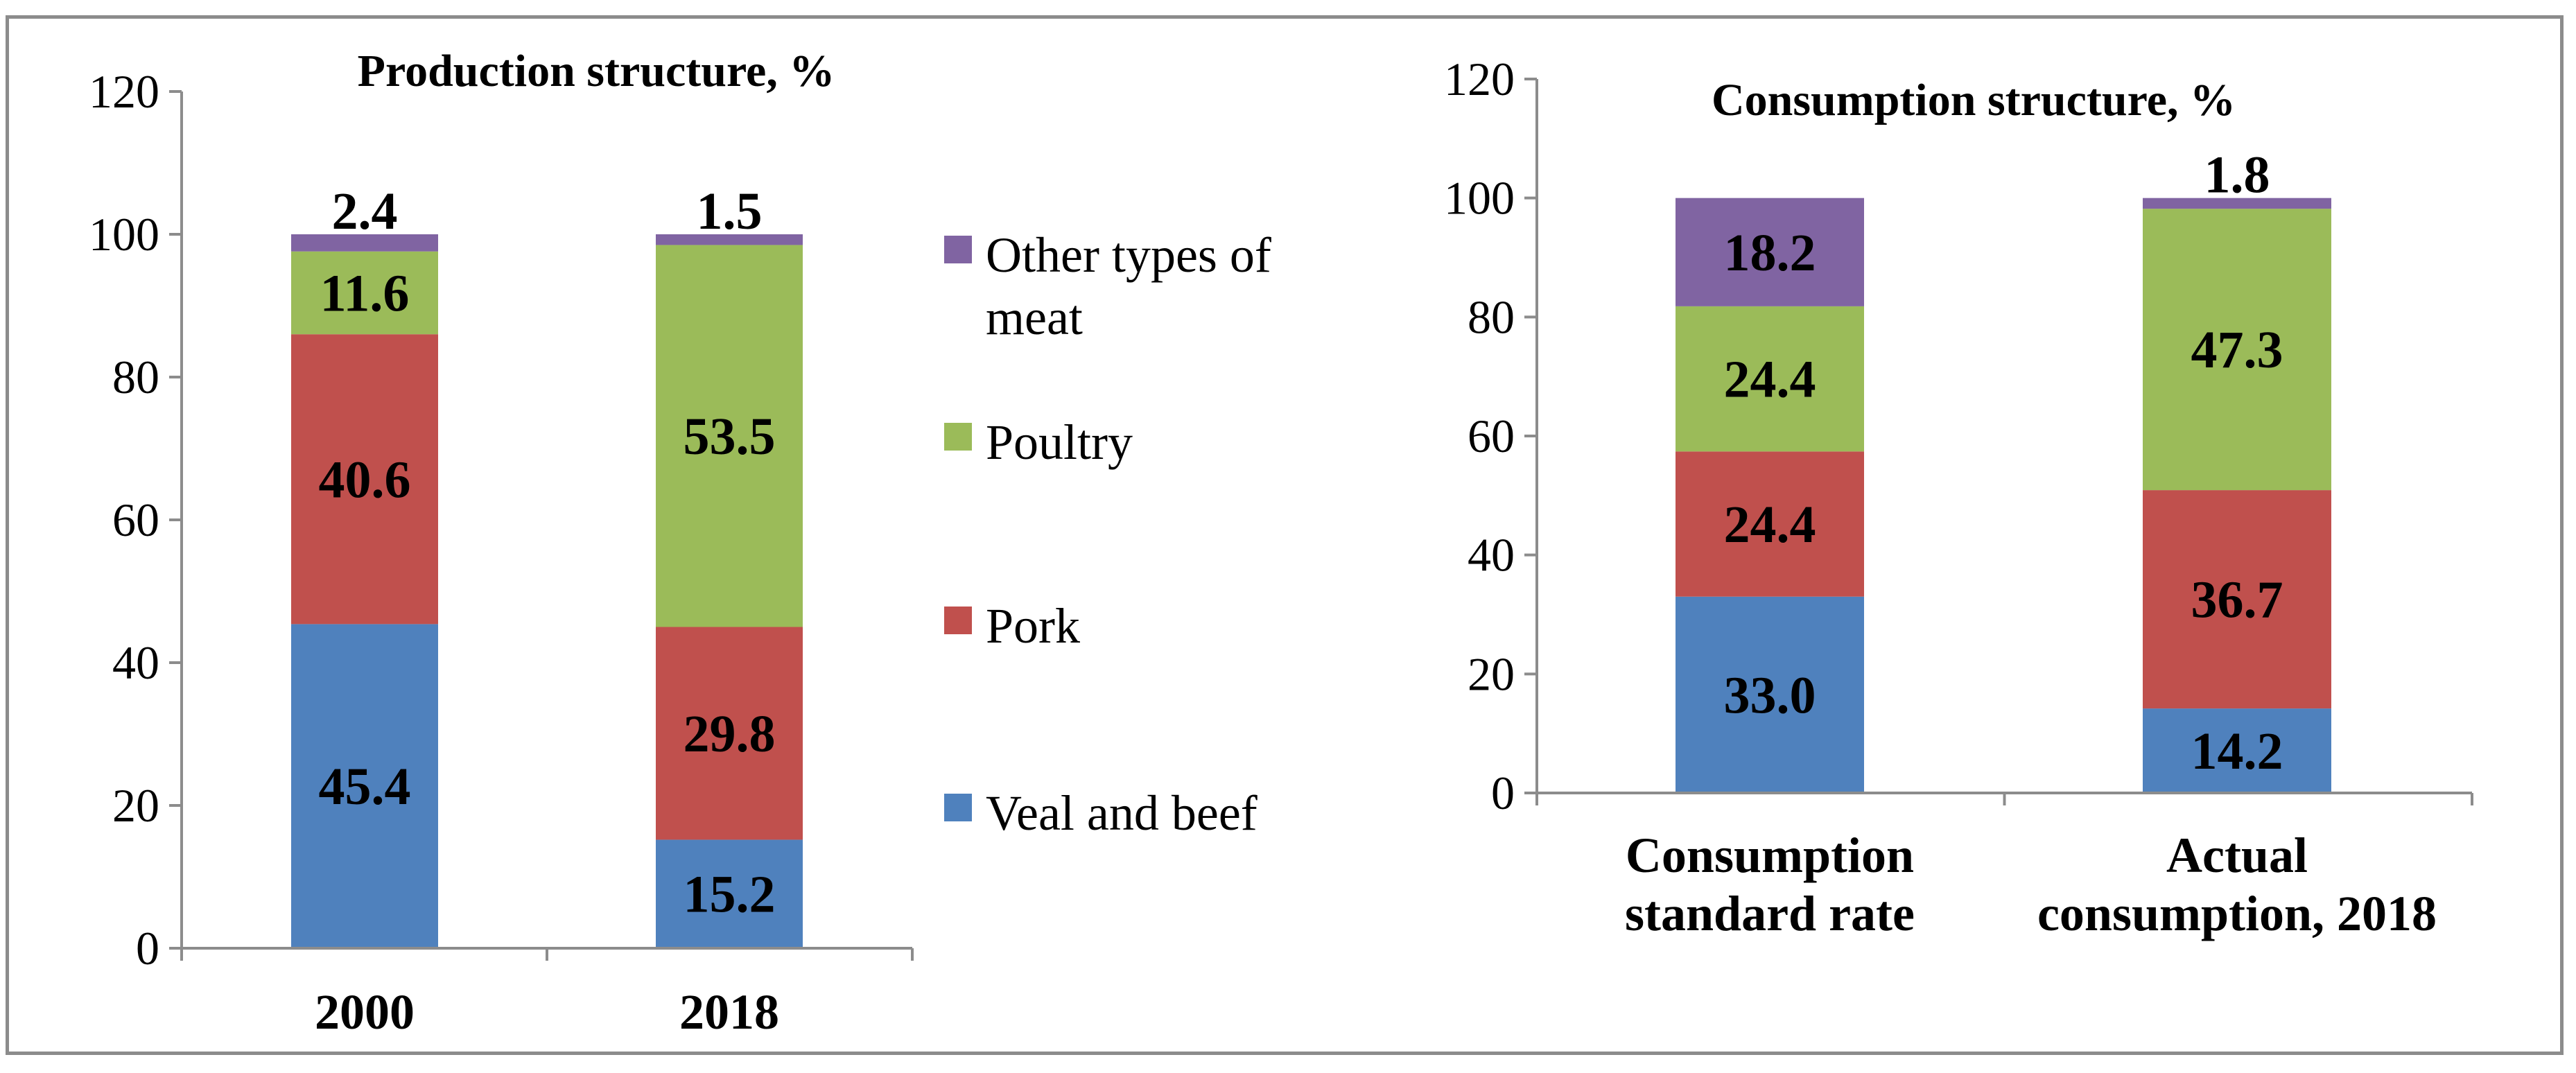 The height and width of the screenshot is (1073, 2576). I want to click on chart-title: Production structure, %, so click(596, 71).